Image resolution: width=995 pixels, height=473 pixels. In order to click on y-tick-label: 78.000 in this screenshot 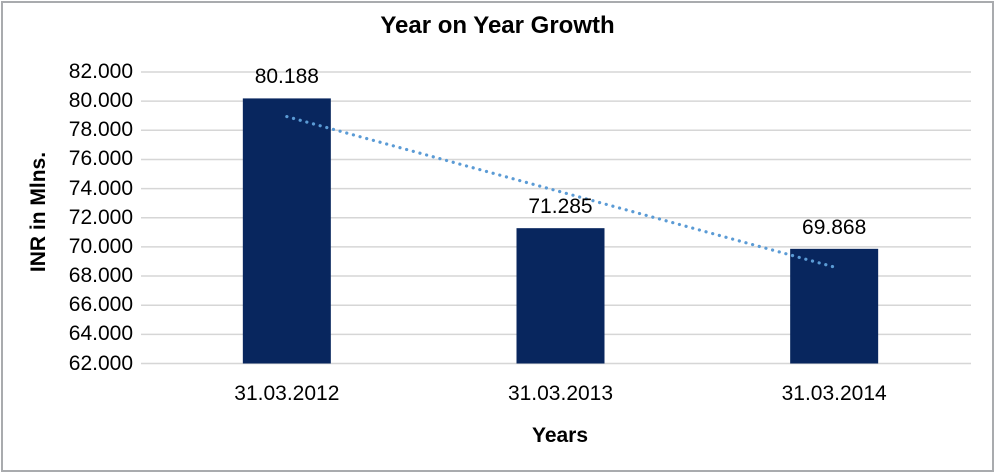, I will do `click(100, 130)`.